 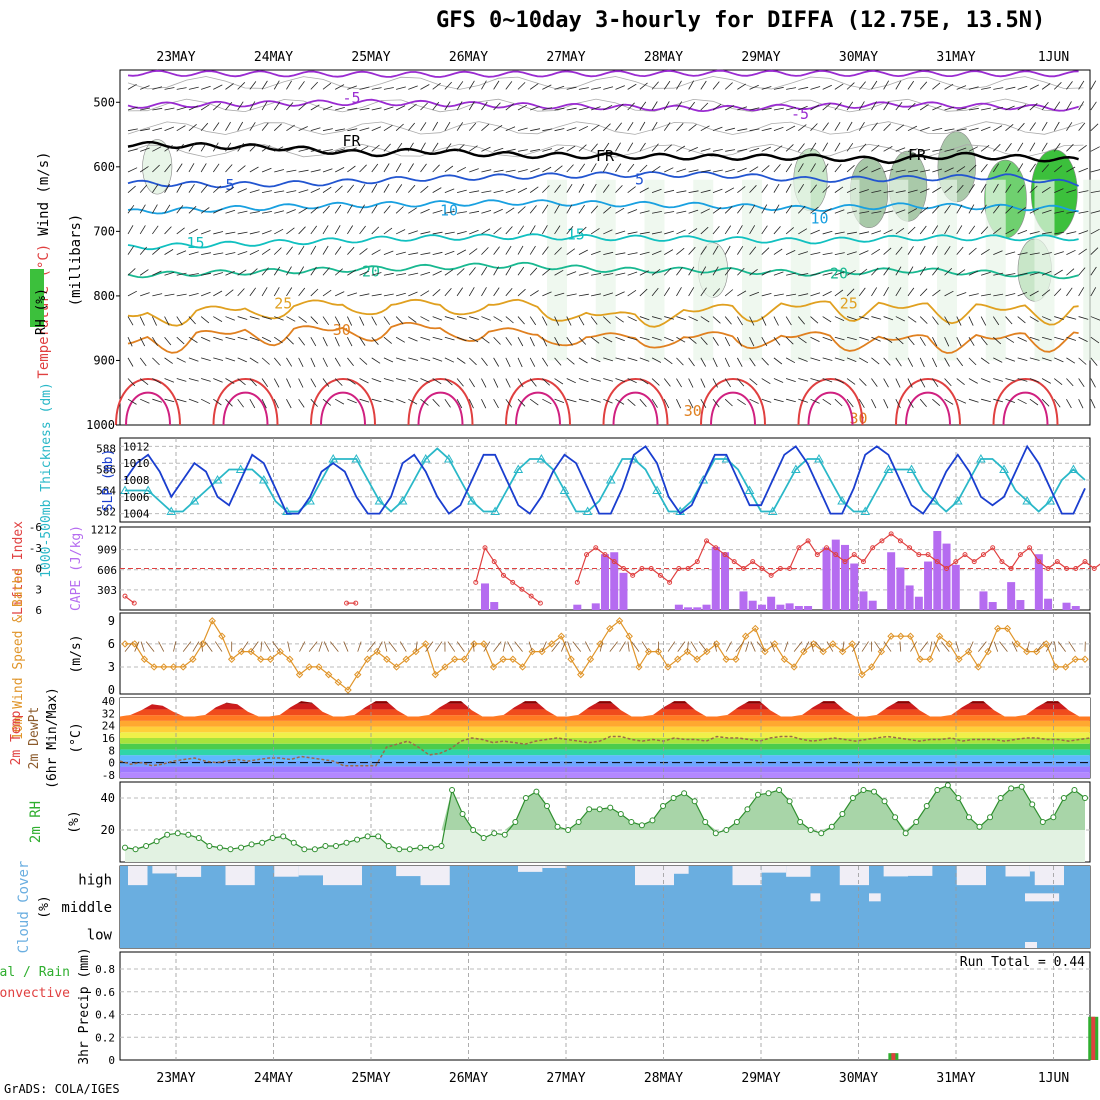 What do you see at coordinates (612, 568) in the screenshot?
I see `lifted-index-line` at bounding box center [612, 568].